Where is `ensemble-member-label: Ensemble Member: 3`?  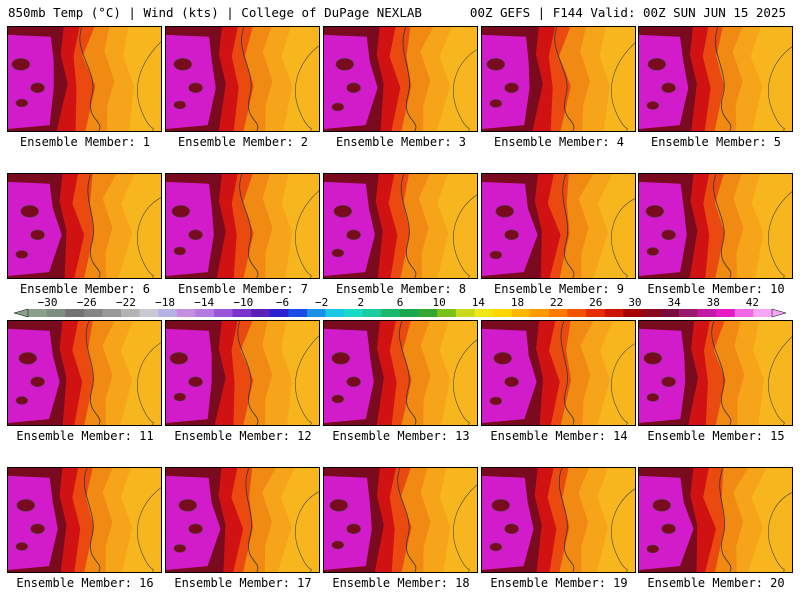 ensemble-member-label: Ensemble Member: 3 is located at coordinates (401, 142).